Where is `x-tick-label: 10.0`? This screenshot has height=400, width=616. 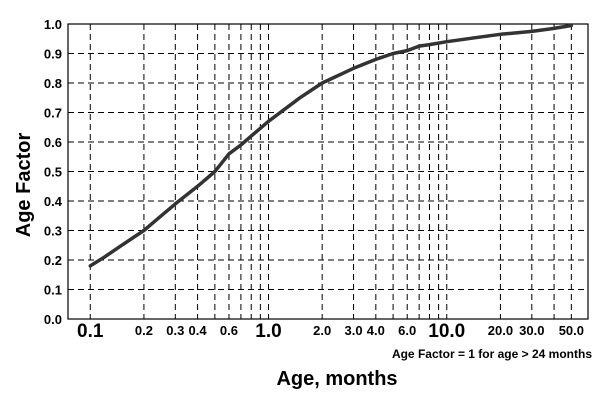 x-tick-label: 10.0 is located at coordinates (446, 331).